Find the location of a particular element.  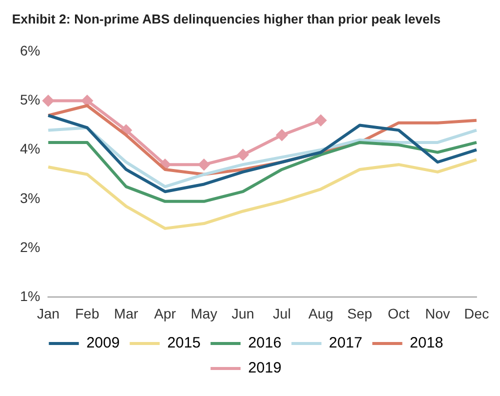

legend-label: 2016 is located at coordinates (265, 343).